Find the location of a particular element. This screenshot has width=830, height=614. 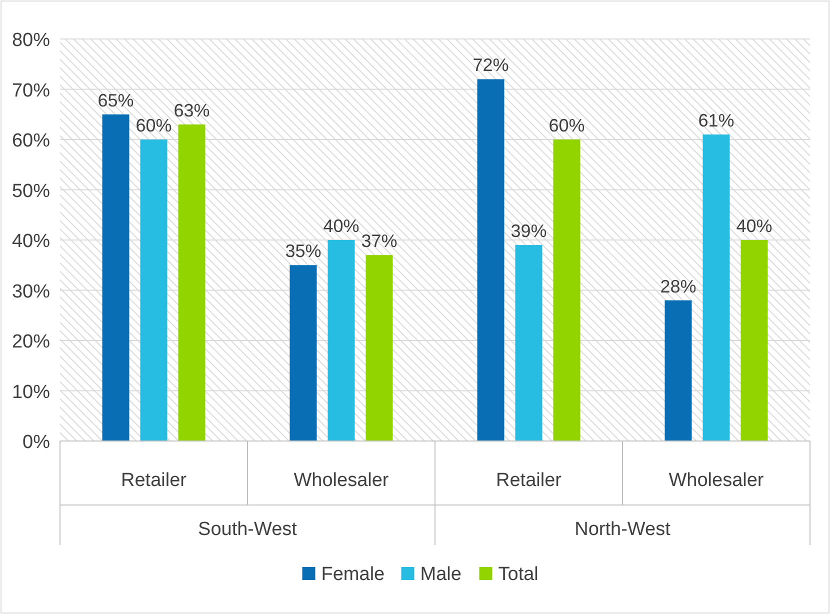

data-label: 35% is located at coordinates (303, 251).